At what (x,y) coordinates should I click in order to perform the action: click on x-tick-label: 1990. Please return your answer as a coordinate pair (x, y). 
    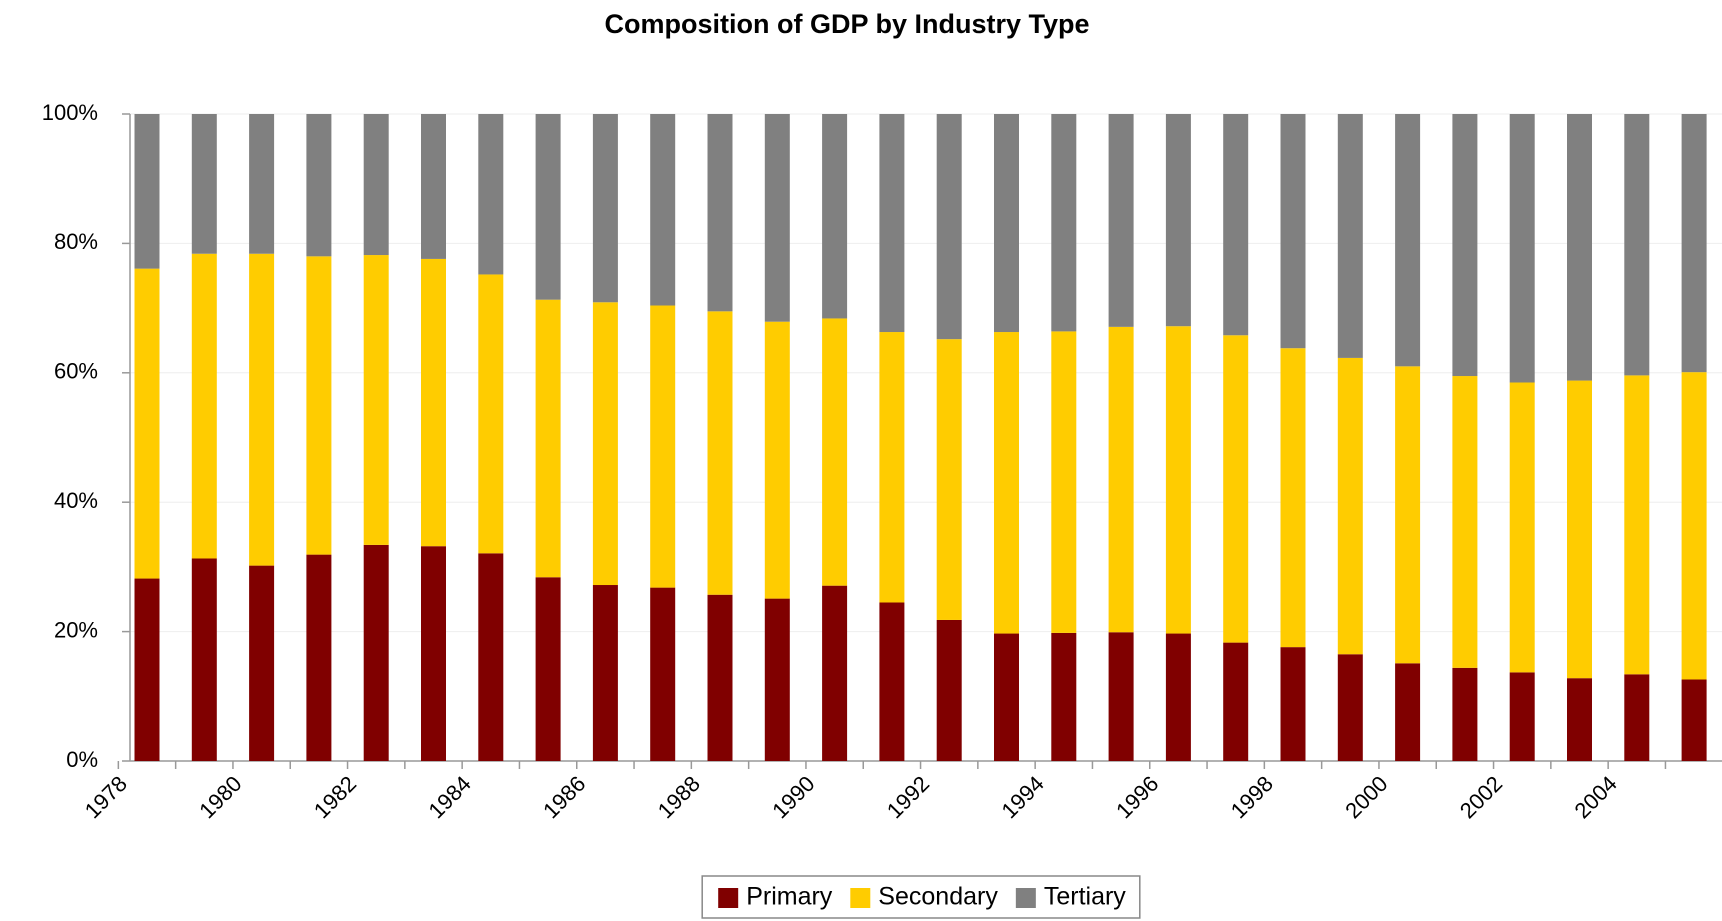
    Looking at the image, I should click on (793, 797).